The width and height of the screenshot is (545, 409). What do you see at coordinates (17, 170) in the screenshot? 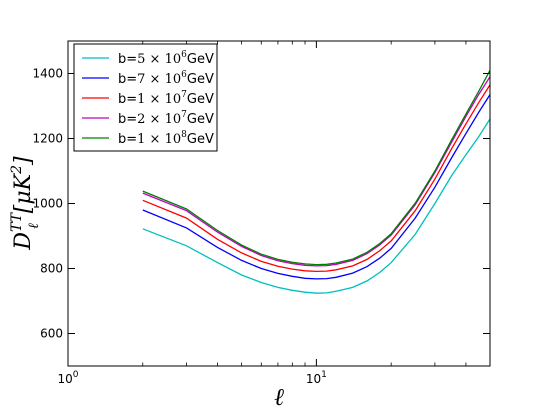
I see `y-axis-label-unit-sup: 2` at bounding box center [17, 170].